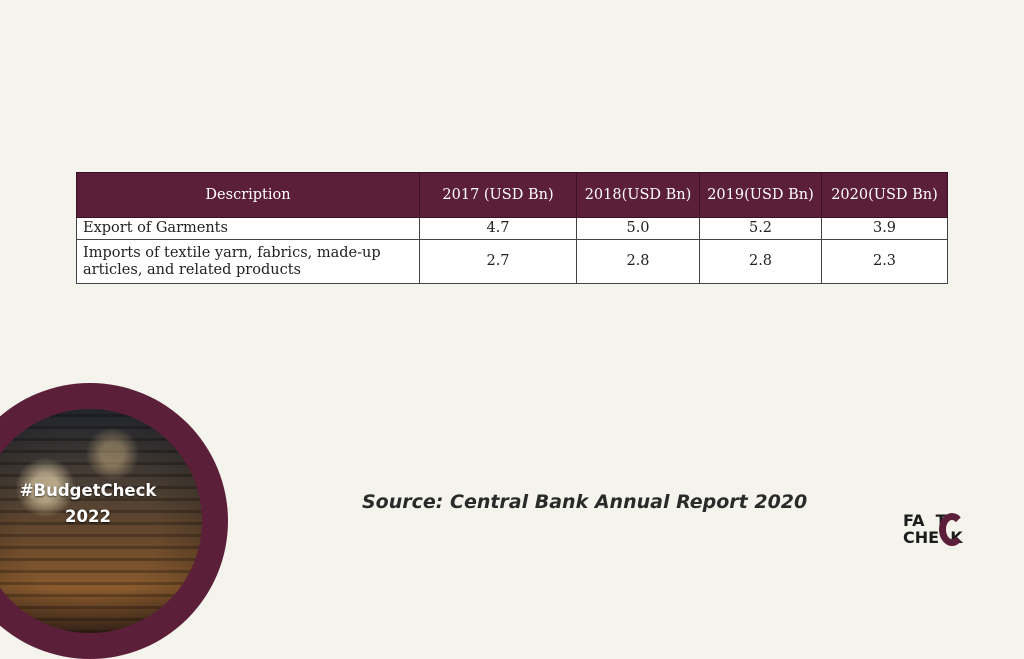 The height and width of the screenshot is (659, 1024). Describe the element at coordinates (248, 195) in the screenshot. I see `header-description: Description` at that location.